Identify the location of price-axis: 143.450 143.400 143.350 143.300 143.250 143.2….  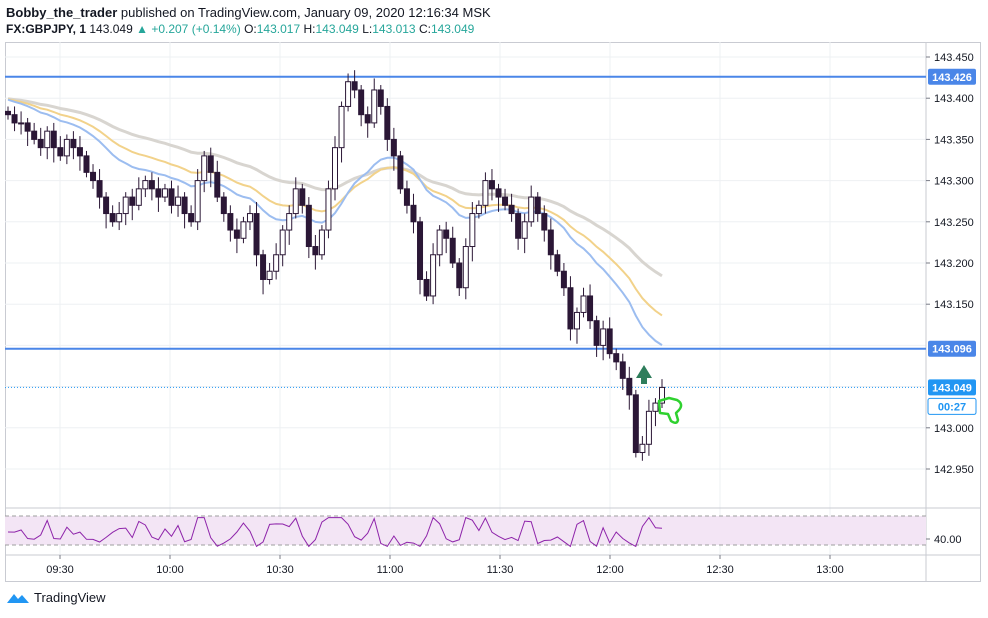
(950, 264).